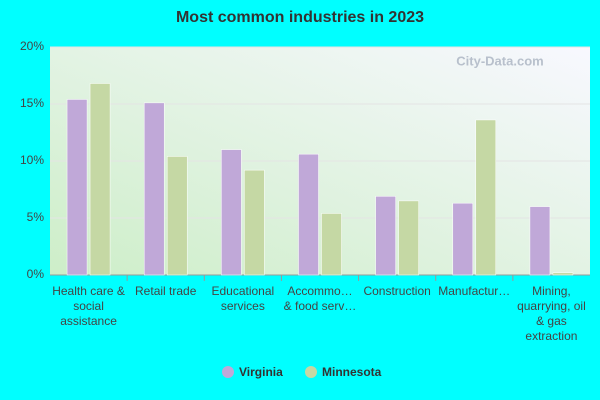  I want to click on watermark: City-Data.com, so click(499, 60).